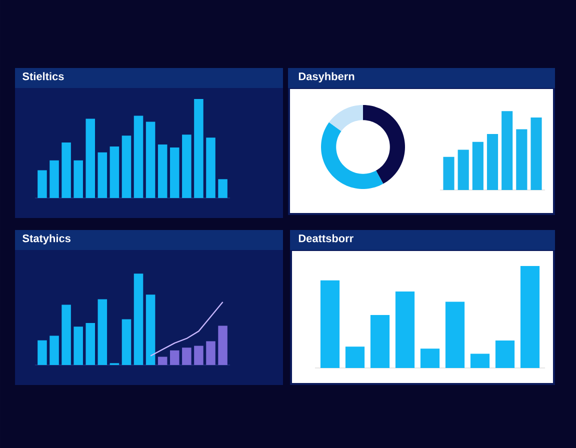 The height and width of the screenshot is (448, 576). What do you see at coordinates (326, 238) in the screenshot?
I see `chart-title: Deattsborr` at bounding box center [326, 238].